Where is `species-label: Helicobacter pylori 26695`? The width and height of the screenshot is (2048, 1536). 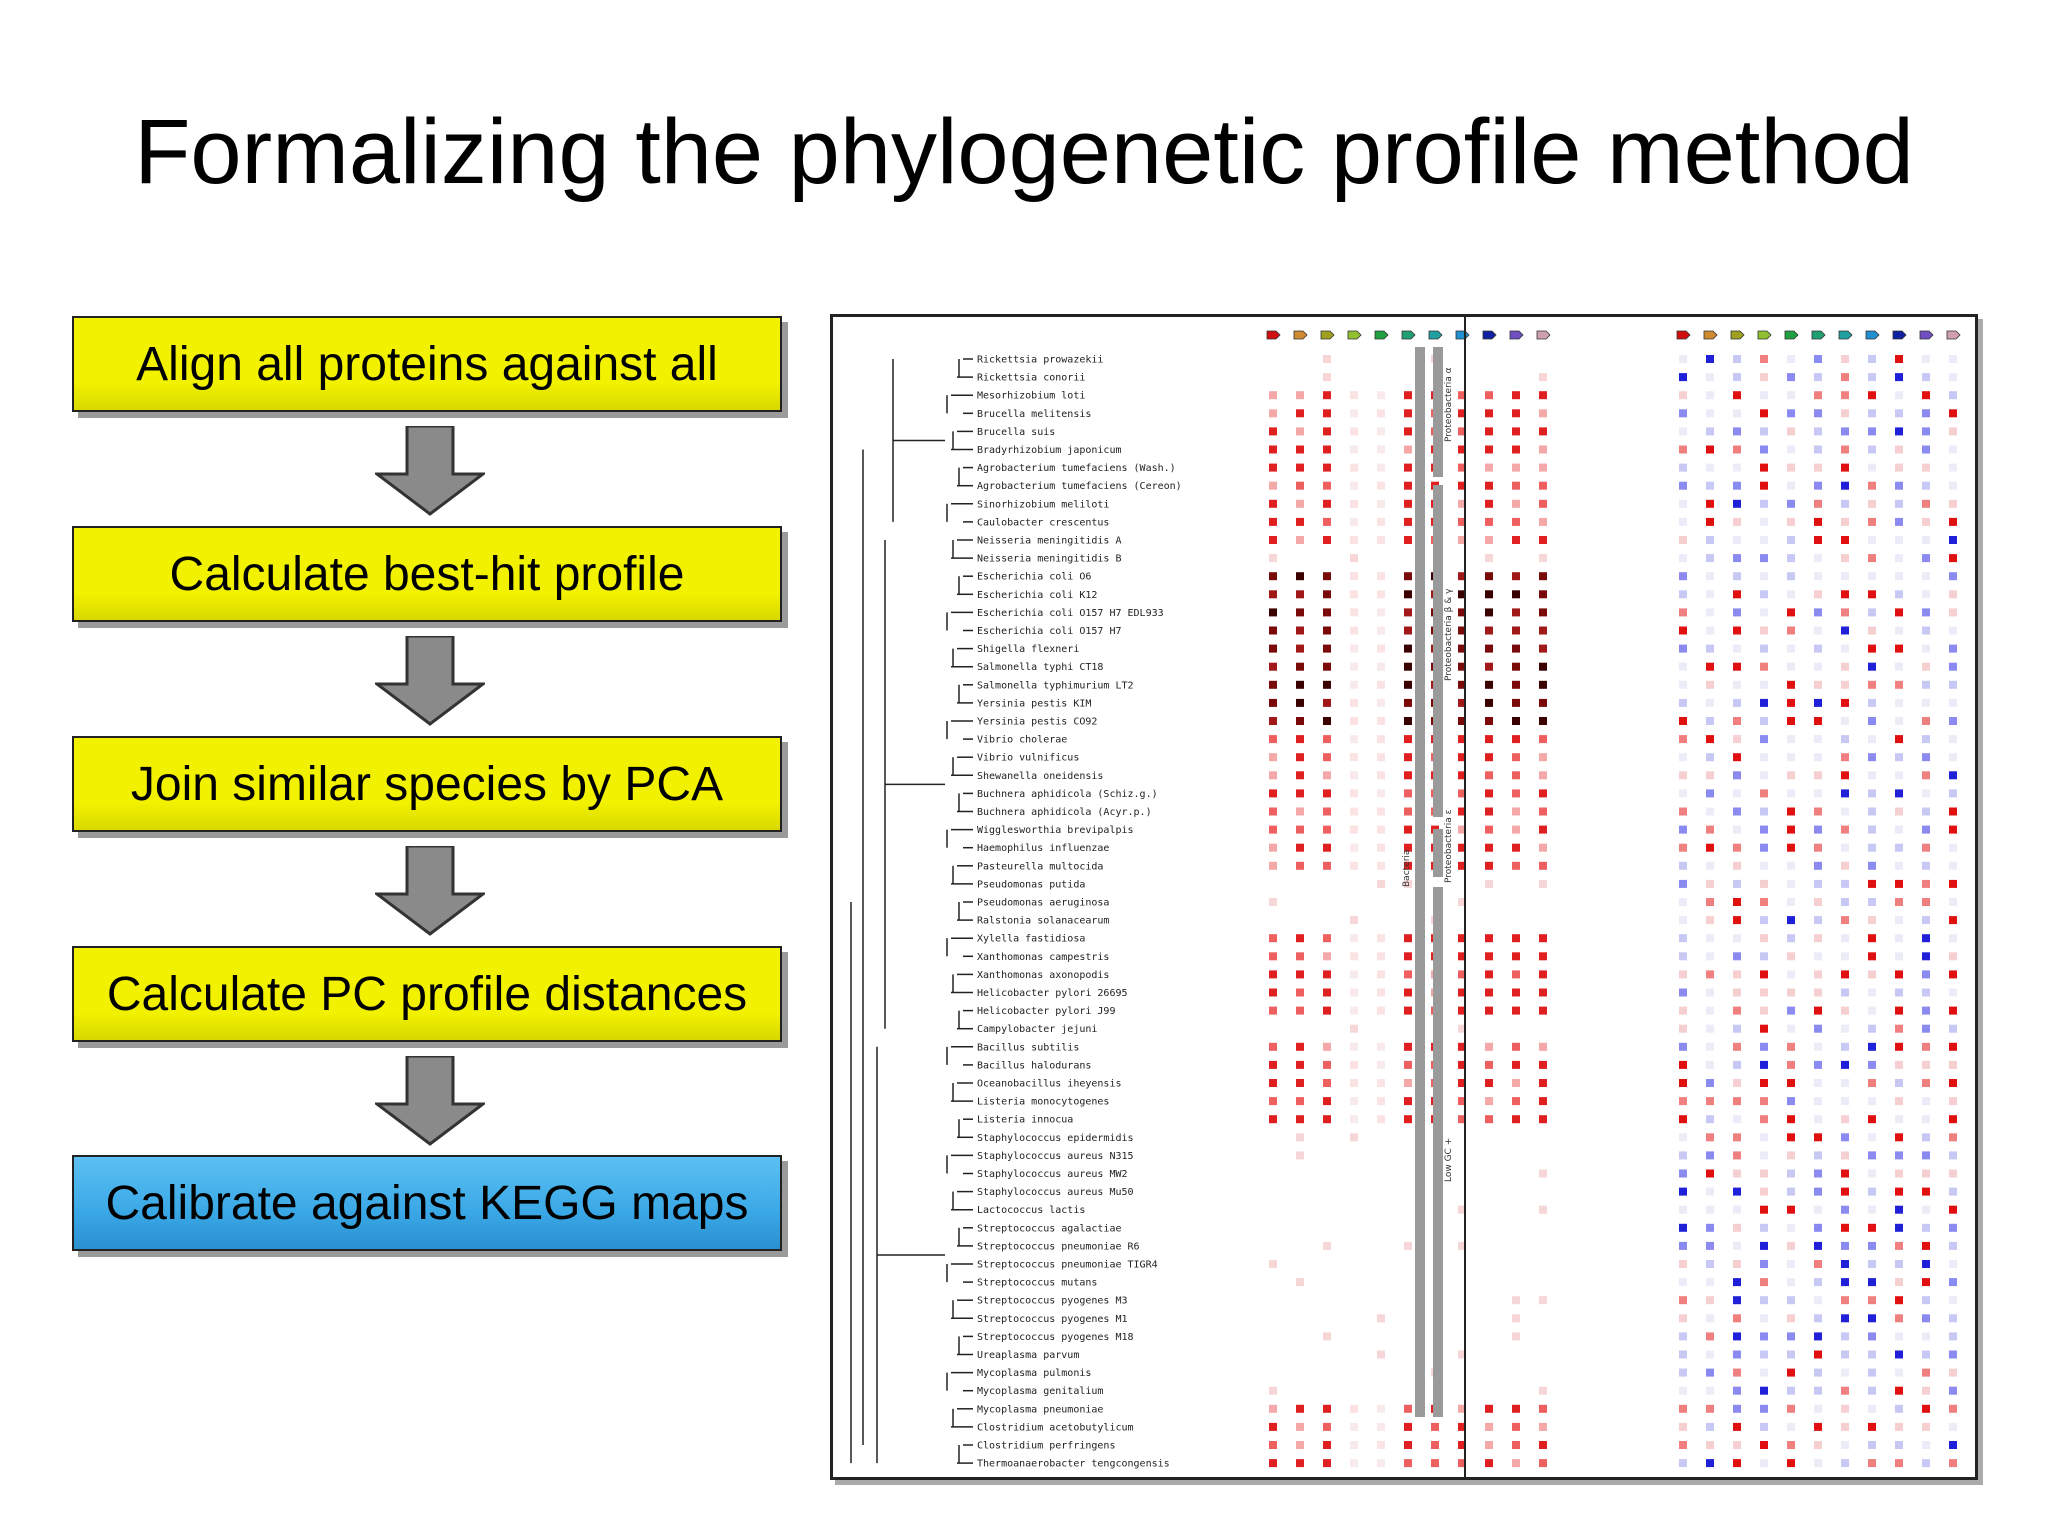 species-label: Helicobacter pylori 26695 is located at coordinates (1052, 993).